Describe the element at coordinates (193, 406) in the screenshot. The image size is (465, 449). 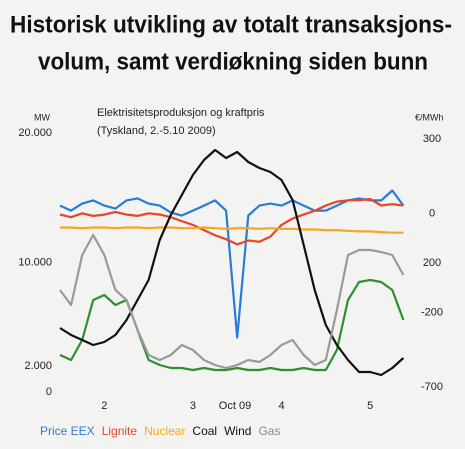
I see `x-tick-label: 3` at that location.